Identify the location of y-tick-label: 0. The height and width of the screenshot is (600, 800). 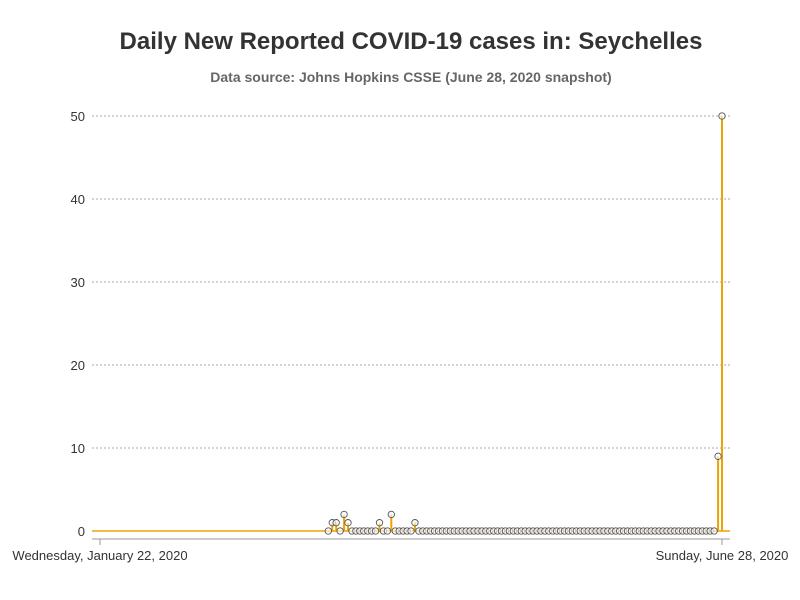
(81, 531).